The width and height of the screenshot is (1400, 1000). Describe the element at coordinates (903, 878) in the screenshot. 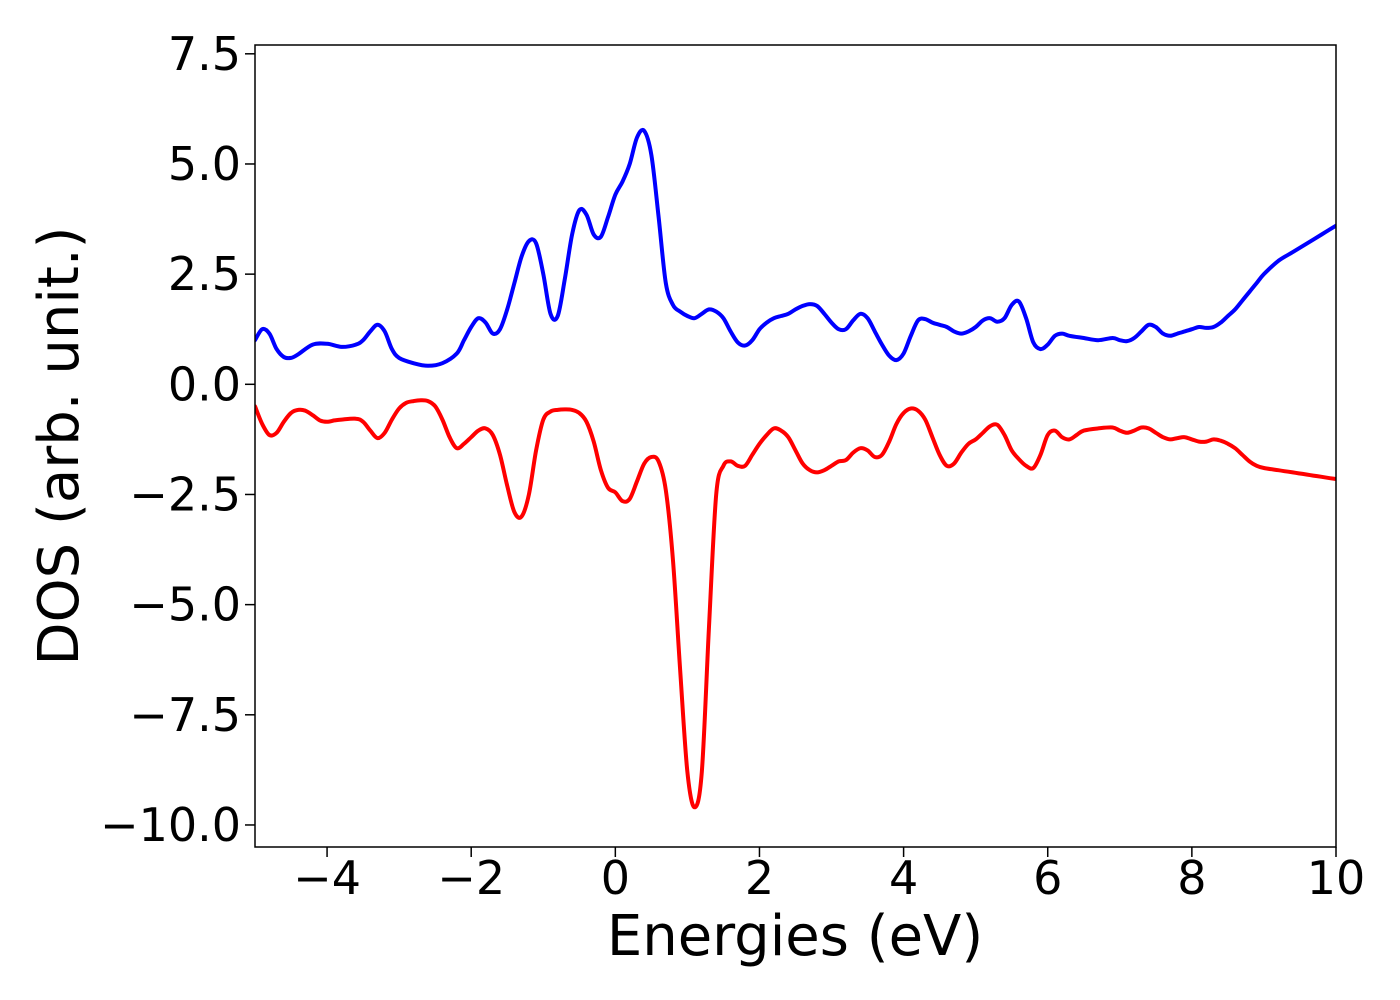

I see `x-tick-label: 4` at that location.